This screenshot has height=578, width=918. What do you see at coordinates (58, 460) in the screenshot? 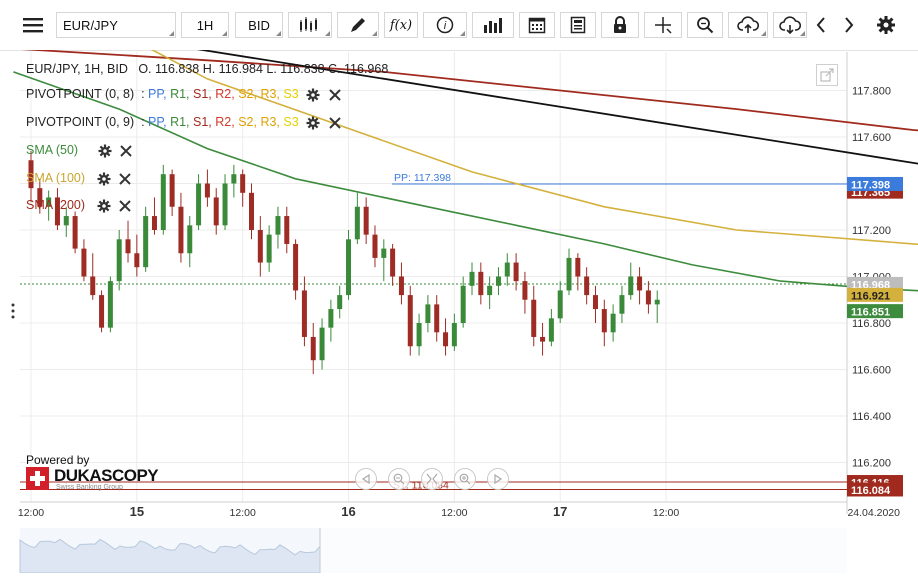
I see `powered-by-label: Powered by` at bounding box center [58, 460].